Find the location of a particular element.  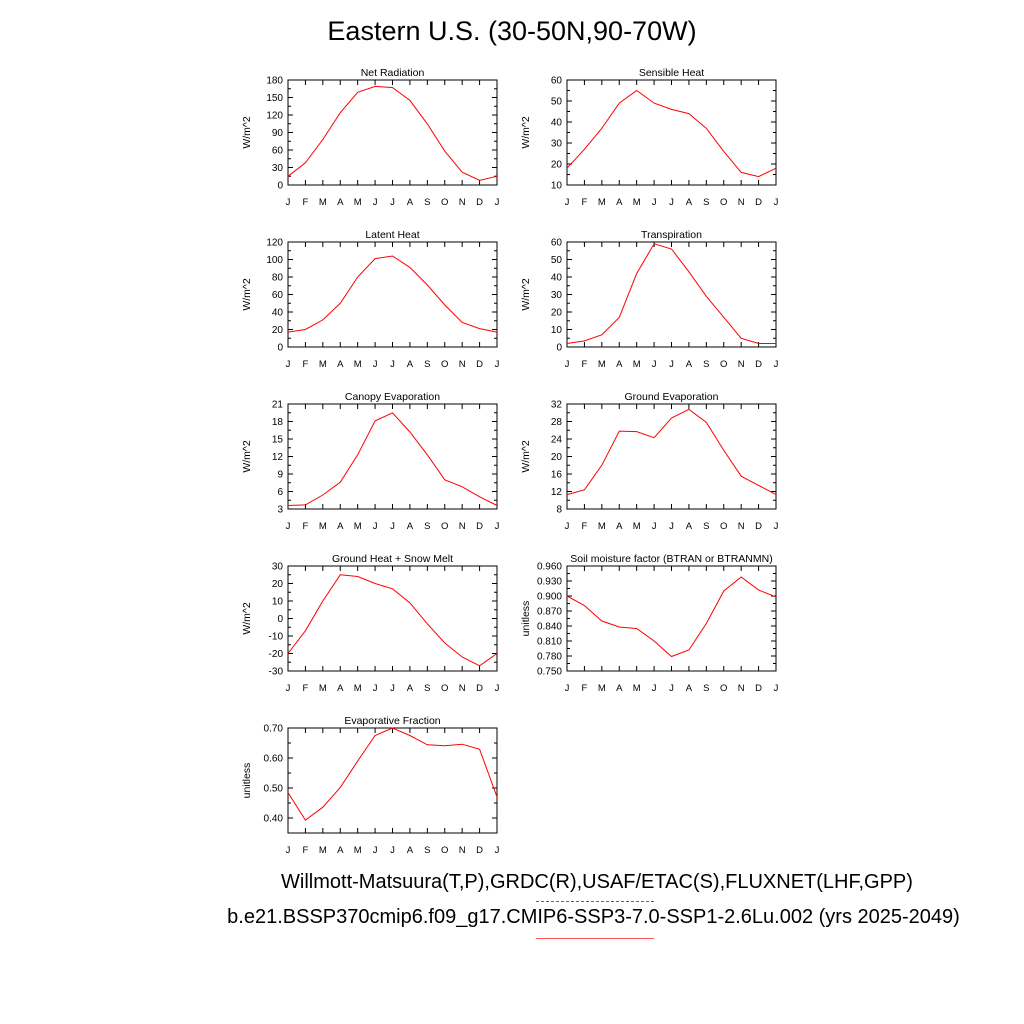

y-tick-label: 24 is located at coordinates (557, 440).